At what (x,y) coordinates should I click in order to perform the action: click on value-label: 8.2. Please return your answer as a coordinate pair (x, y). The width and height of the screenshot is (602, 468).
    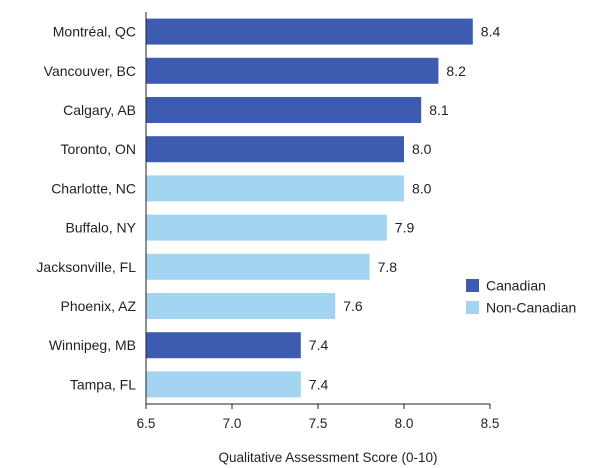
    Looking at the image, I should click on (456, 71).